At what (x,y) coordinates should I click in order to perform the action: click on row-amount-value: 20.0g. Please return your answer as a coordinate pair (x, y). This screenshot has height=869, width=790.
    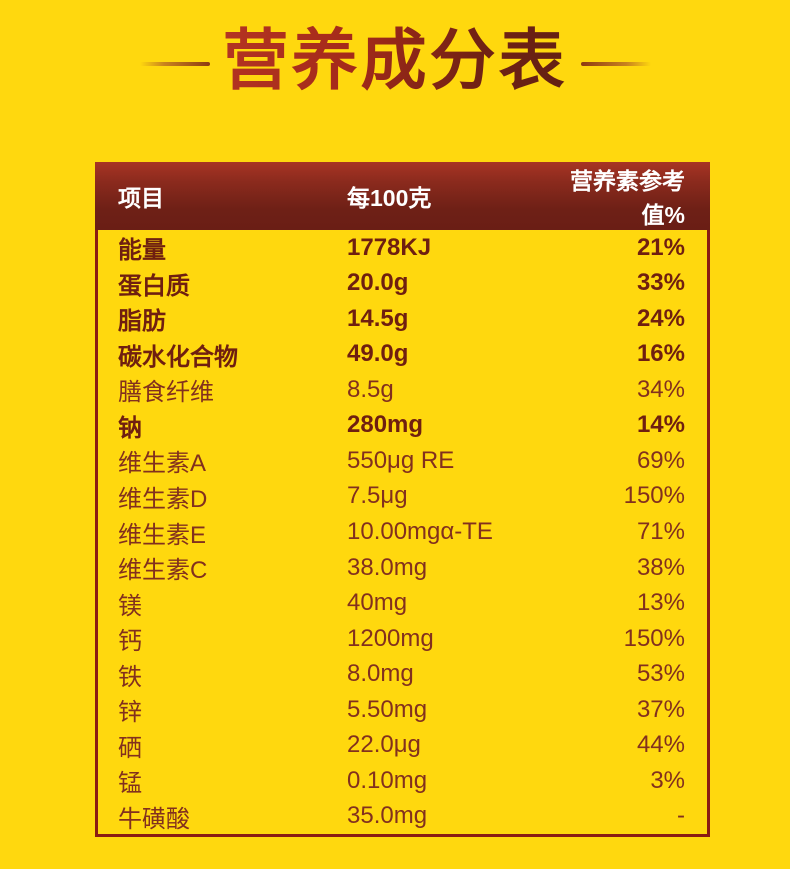
    Looking at the image, I should click on (378, 283).